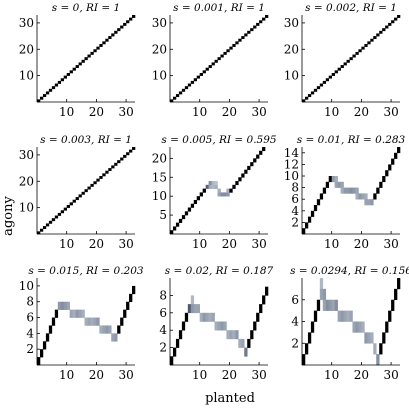  Describe the element at coordinates (26, 181) in the screenshot. I see `y-tick-label: 20` at that location.